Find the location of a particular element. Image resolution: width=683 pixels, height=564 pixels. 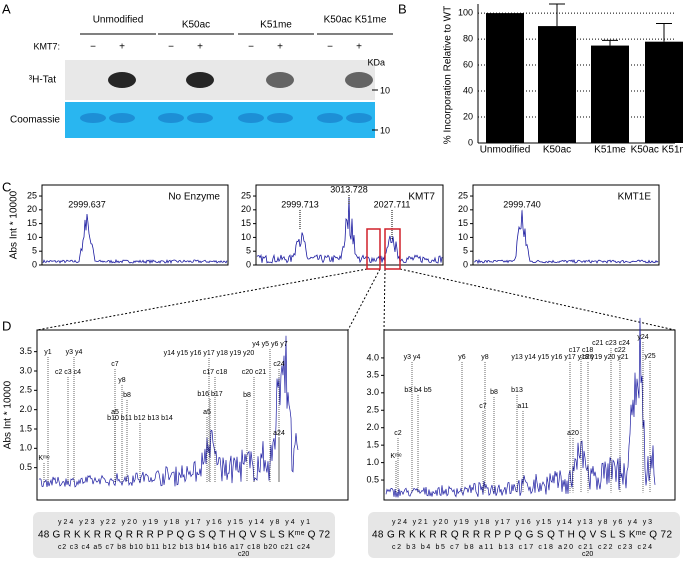

y-tick-label: 2.5 is located at coordinates (25, 390).